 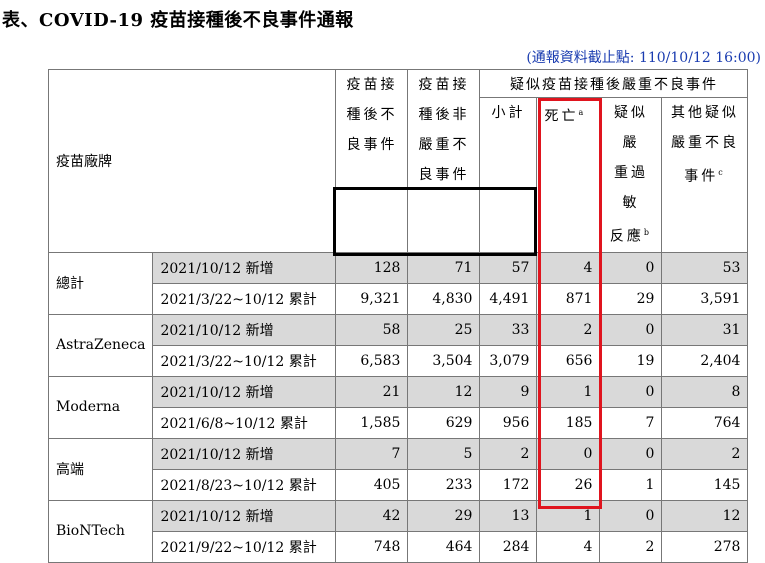 I want to click on value-cell: 3,504, so click(x=444, y=360).